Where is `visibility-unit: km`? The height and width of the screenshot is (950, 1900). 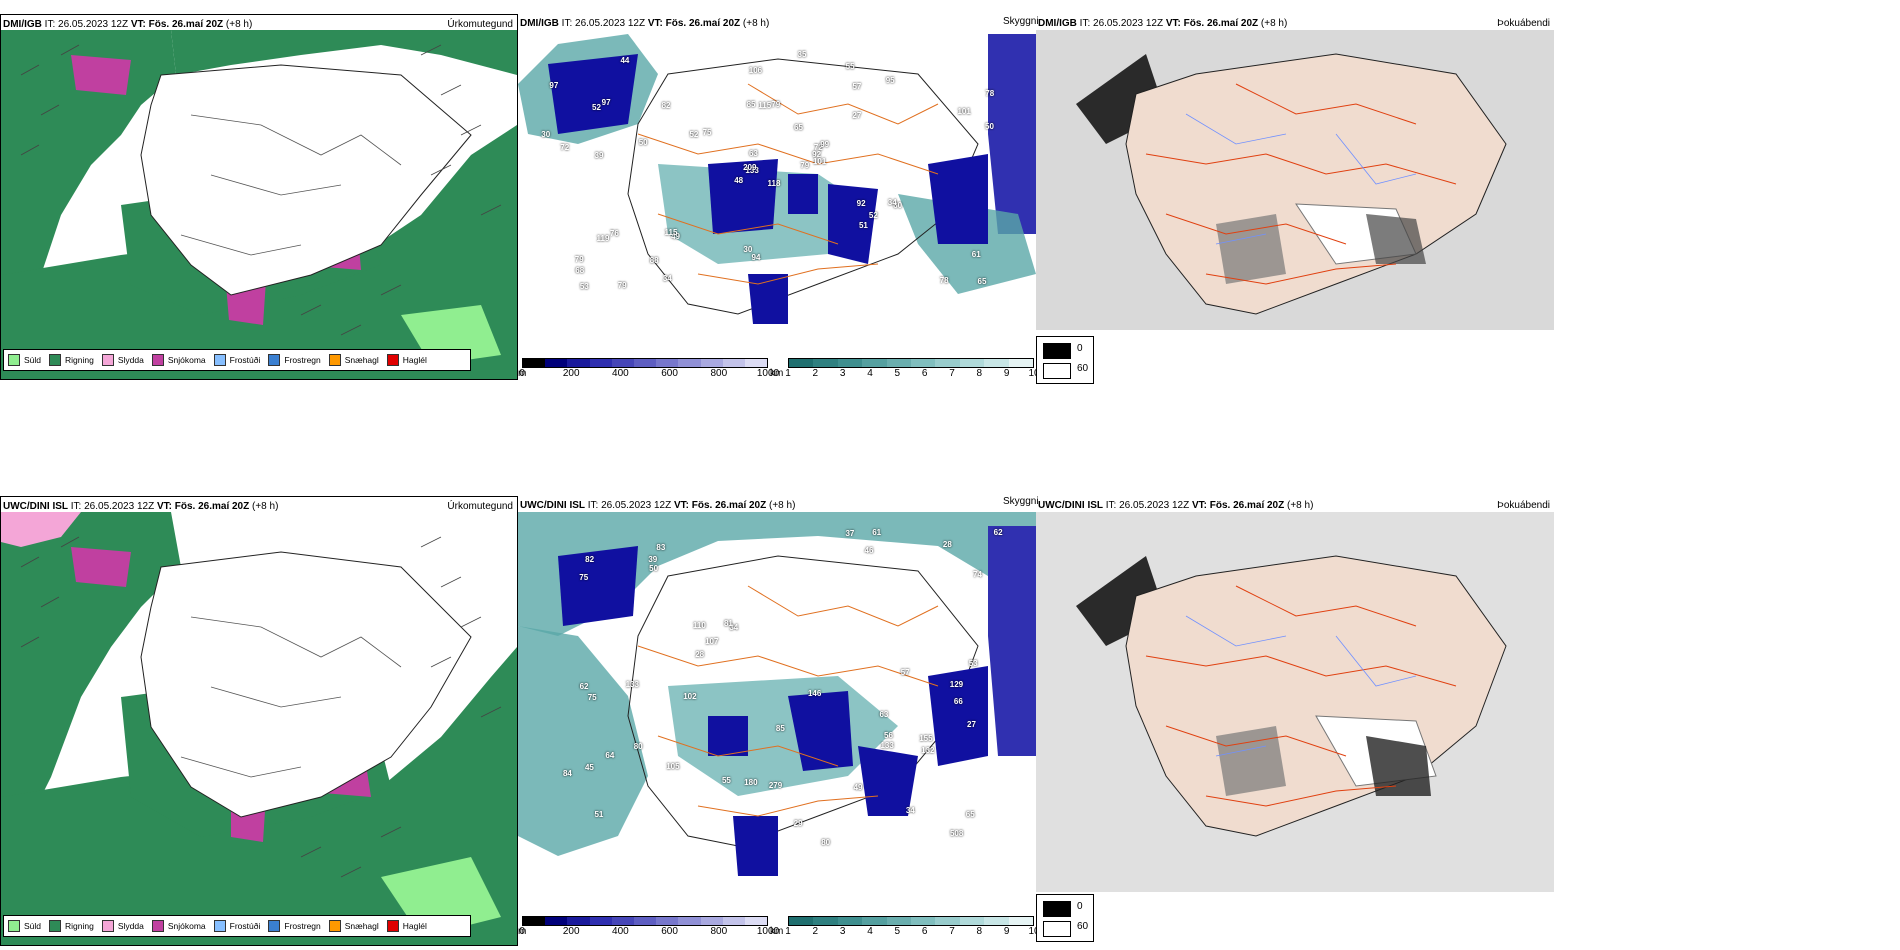 visibility-unit: km is located at coordinates (777, 931).